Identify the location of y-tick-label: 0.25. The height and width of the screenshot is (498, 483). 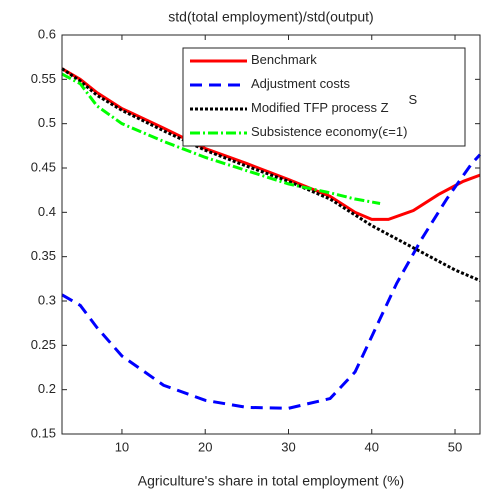
(43, 344).